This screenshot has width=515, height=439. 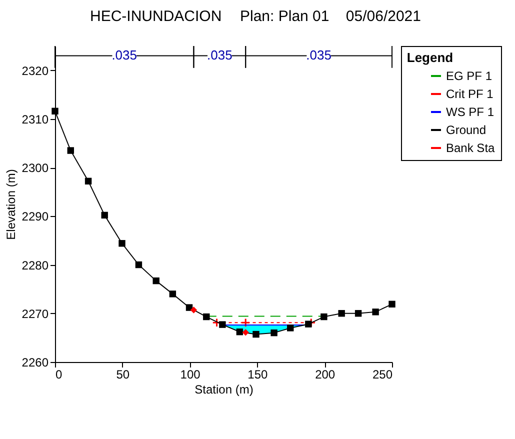 I want to click on legend-title: Legend, so click(x=430, y=57).